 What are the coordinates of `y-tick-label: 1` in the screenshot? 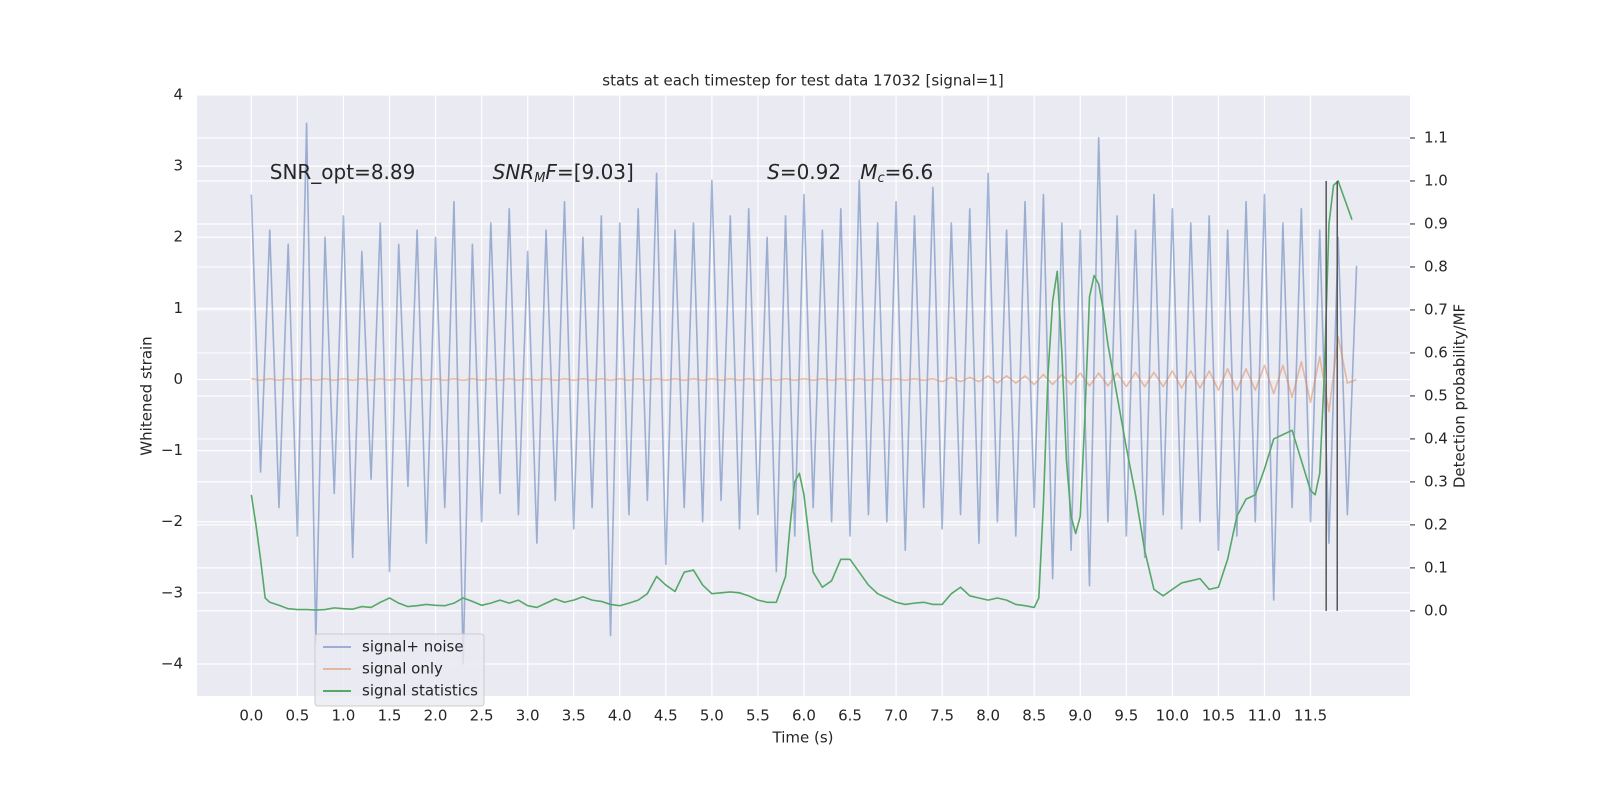 It's located at (178, 308).